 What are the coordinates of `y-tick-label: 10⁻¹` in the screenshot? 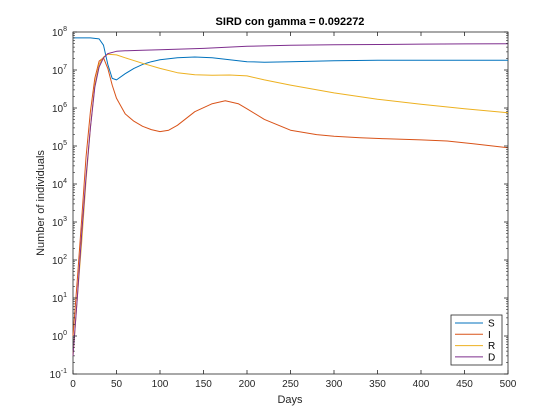 It's located at (58, 374).